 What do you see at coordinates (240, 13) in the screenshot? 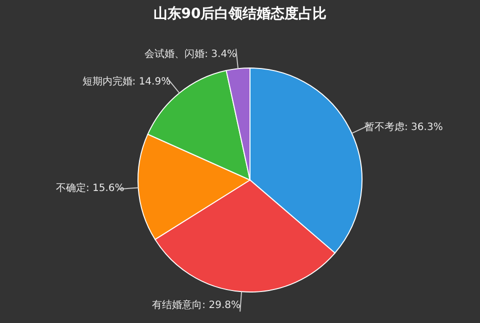
I see `chart-title: 山东90后白领结婚态度占比` at bounding box center [240, 13].